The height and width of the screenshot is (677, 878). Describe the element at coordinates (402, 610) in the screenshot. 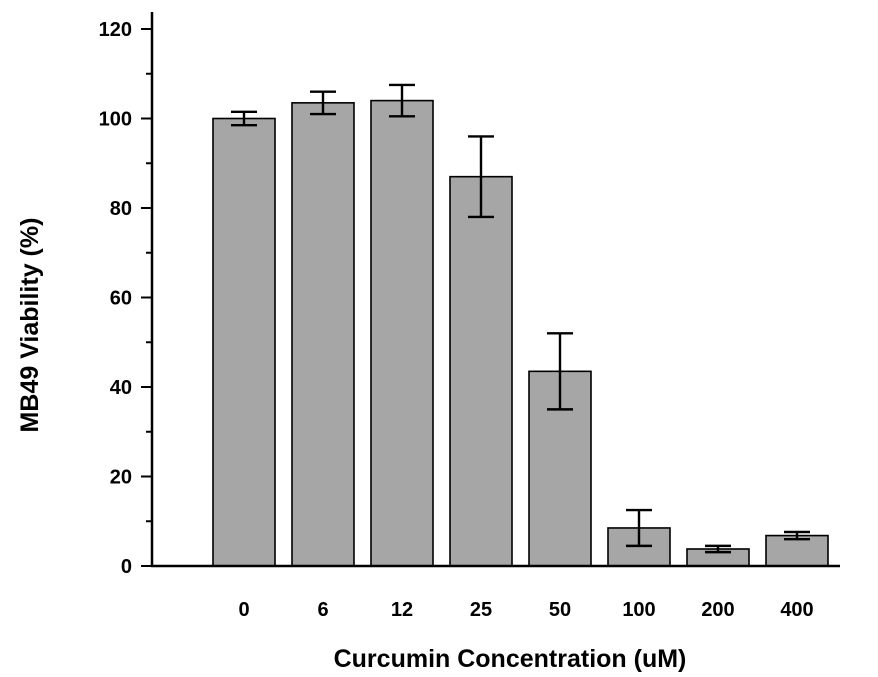

I see `x-tick-label-12: 12` at that location.